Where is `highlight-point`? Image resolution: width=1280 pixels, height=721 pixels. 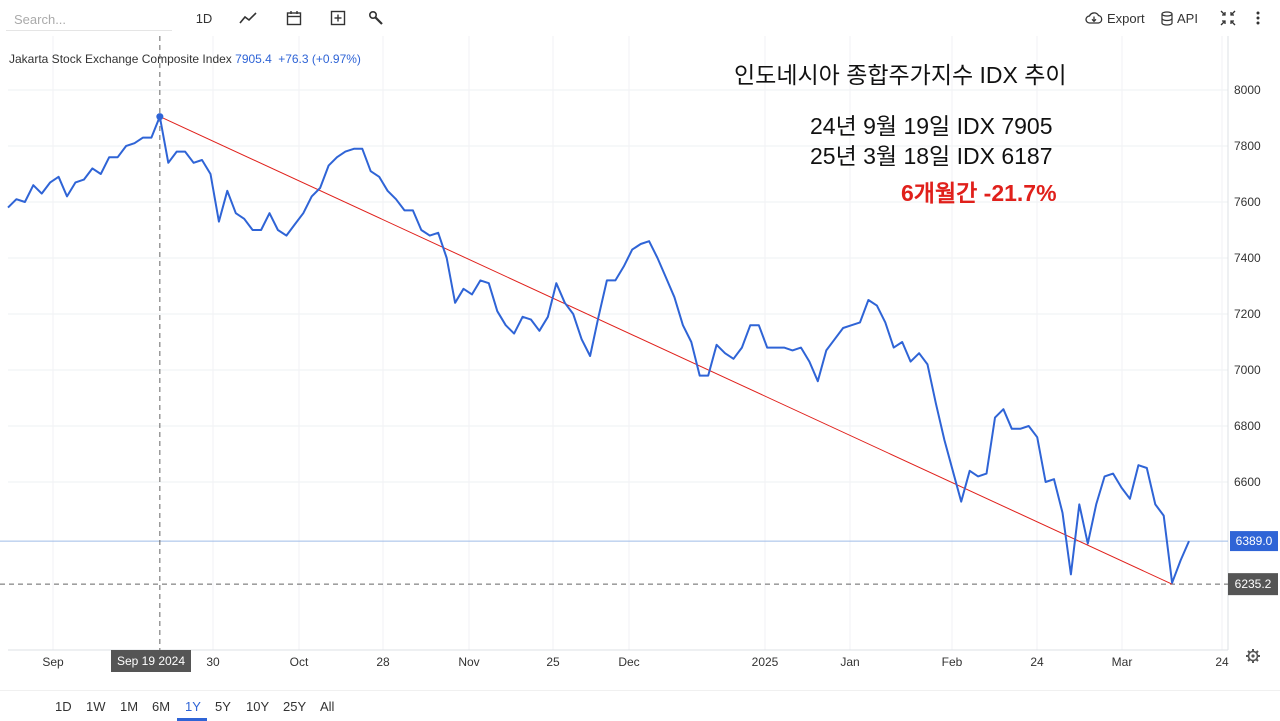 highlight-point is located at coordinates (160, 117).